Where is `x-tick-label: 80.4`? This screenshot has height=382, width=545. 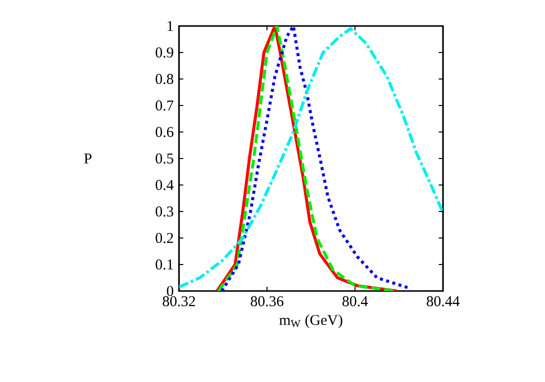 x-tick-label: 80.4 is located at coordinates (355, 301).